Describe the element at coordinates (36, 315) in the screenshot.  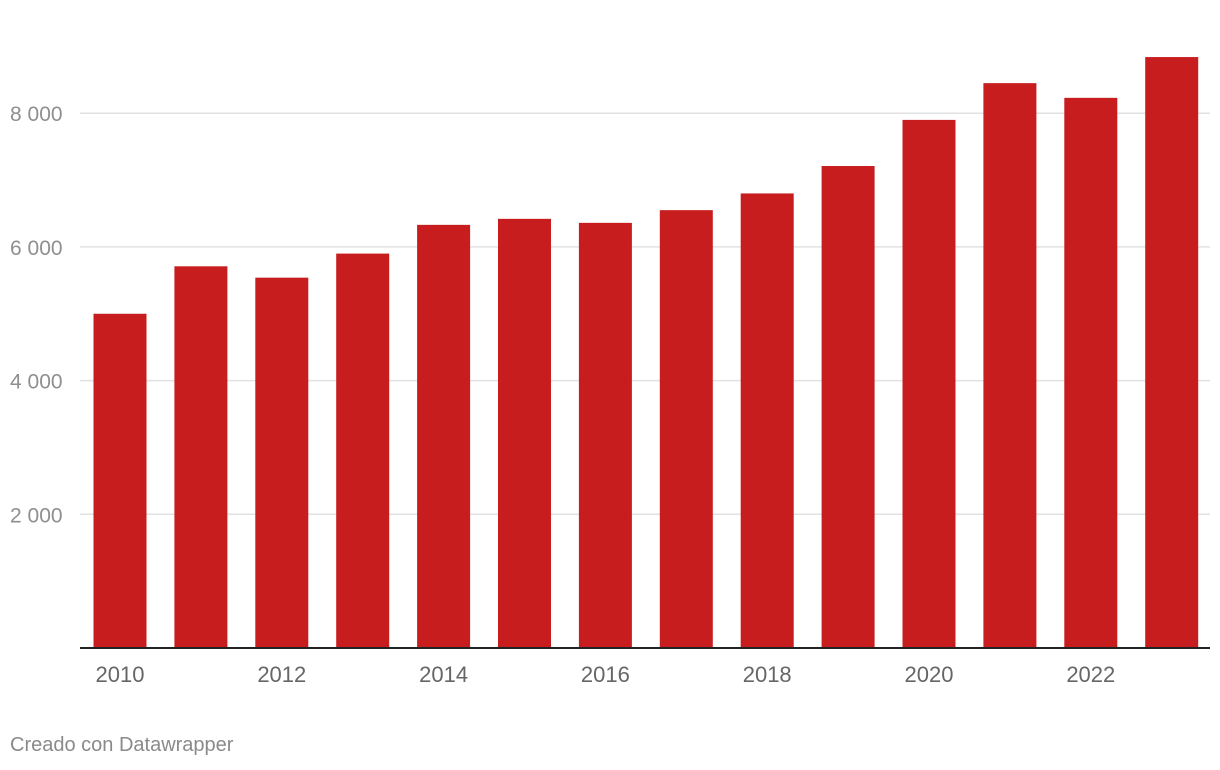
I see `y-axis-ticks: 2 000 4 000 6 000 8 000` at that location.